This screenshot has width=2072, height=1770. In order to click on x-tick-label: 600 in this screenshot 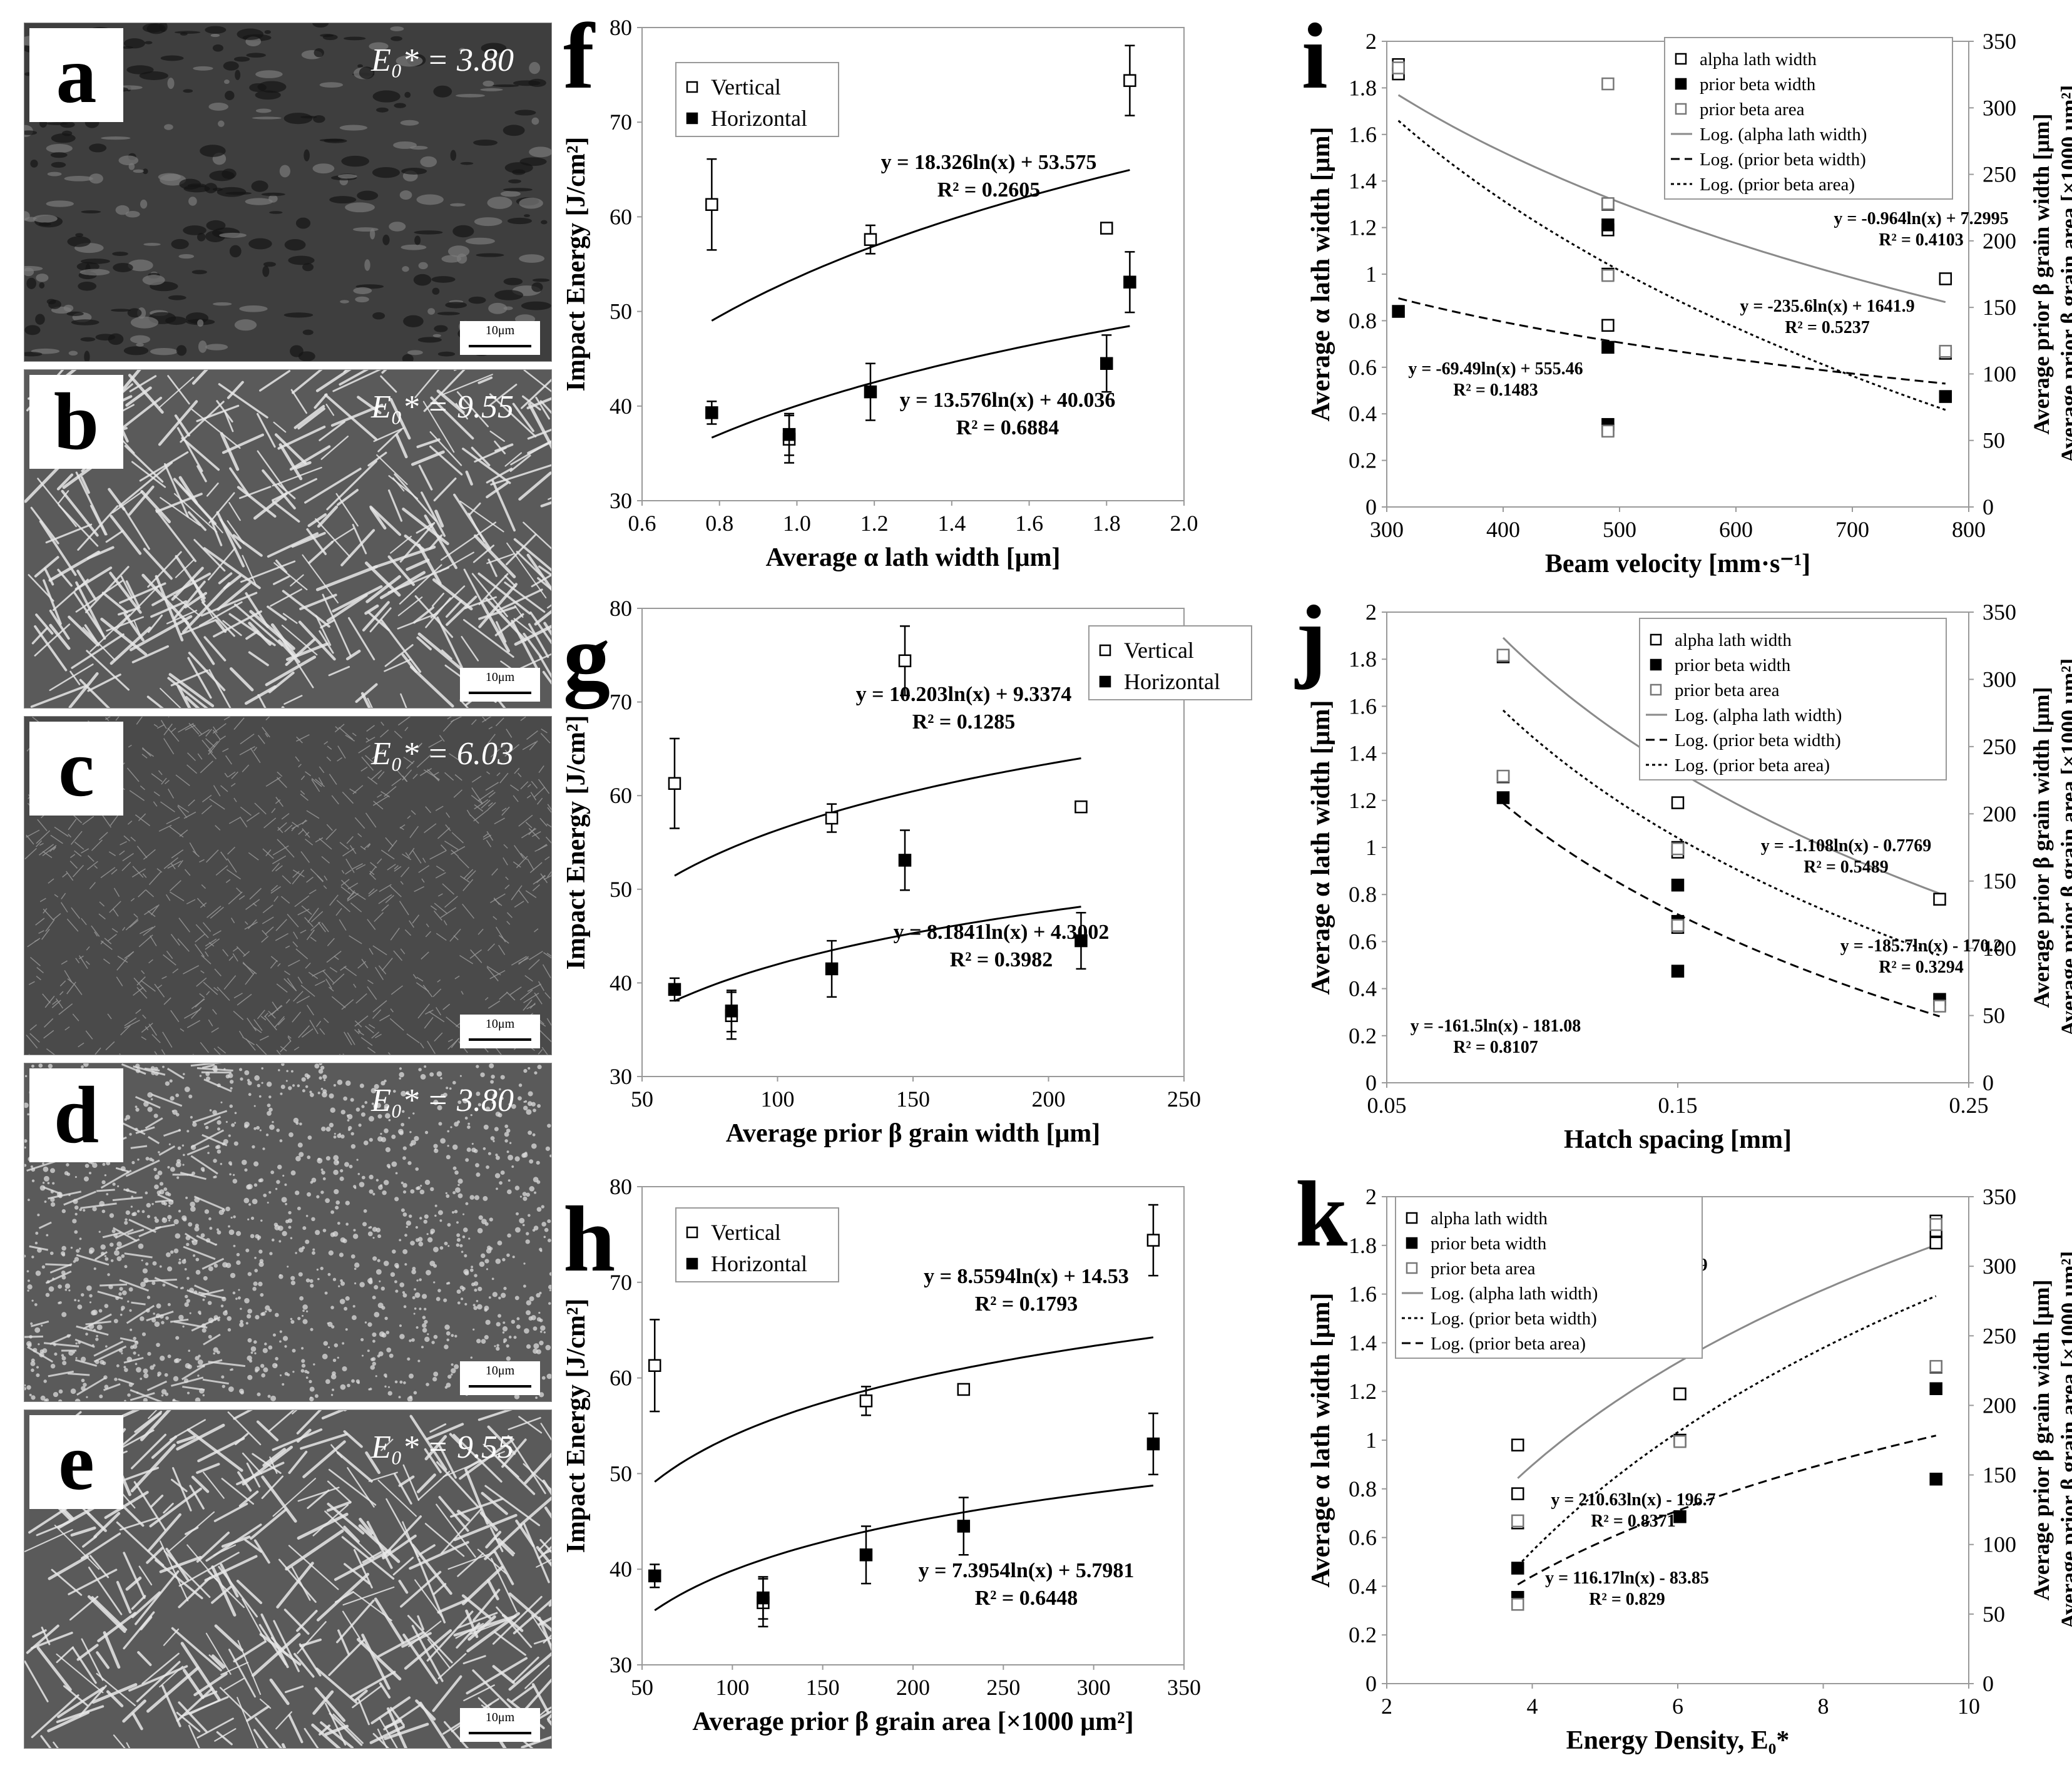, I will do `click(1736, 529)`.